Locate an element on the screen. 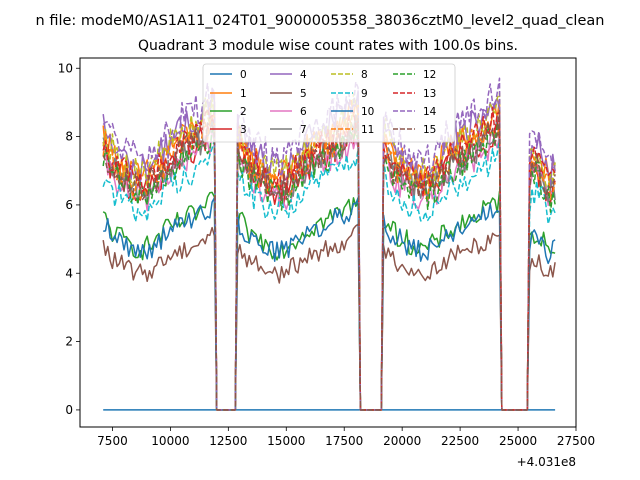  legend-label-5: 5 is located at coordinates (303, 94).